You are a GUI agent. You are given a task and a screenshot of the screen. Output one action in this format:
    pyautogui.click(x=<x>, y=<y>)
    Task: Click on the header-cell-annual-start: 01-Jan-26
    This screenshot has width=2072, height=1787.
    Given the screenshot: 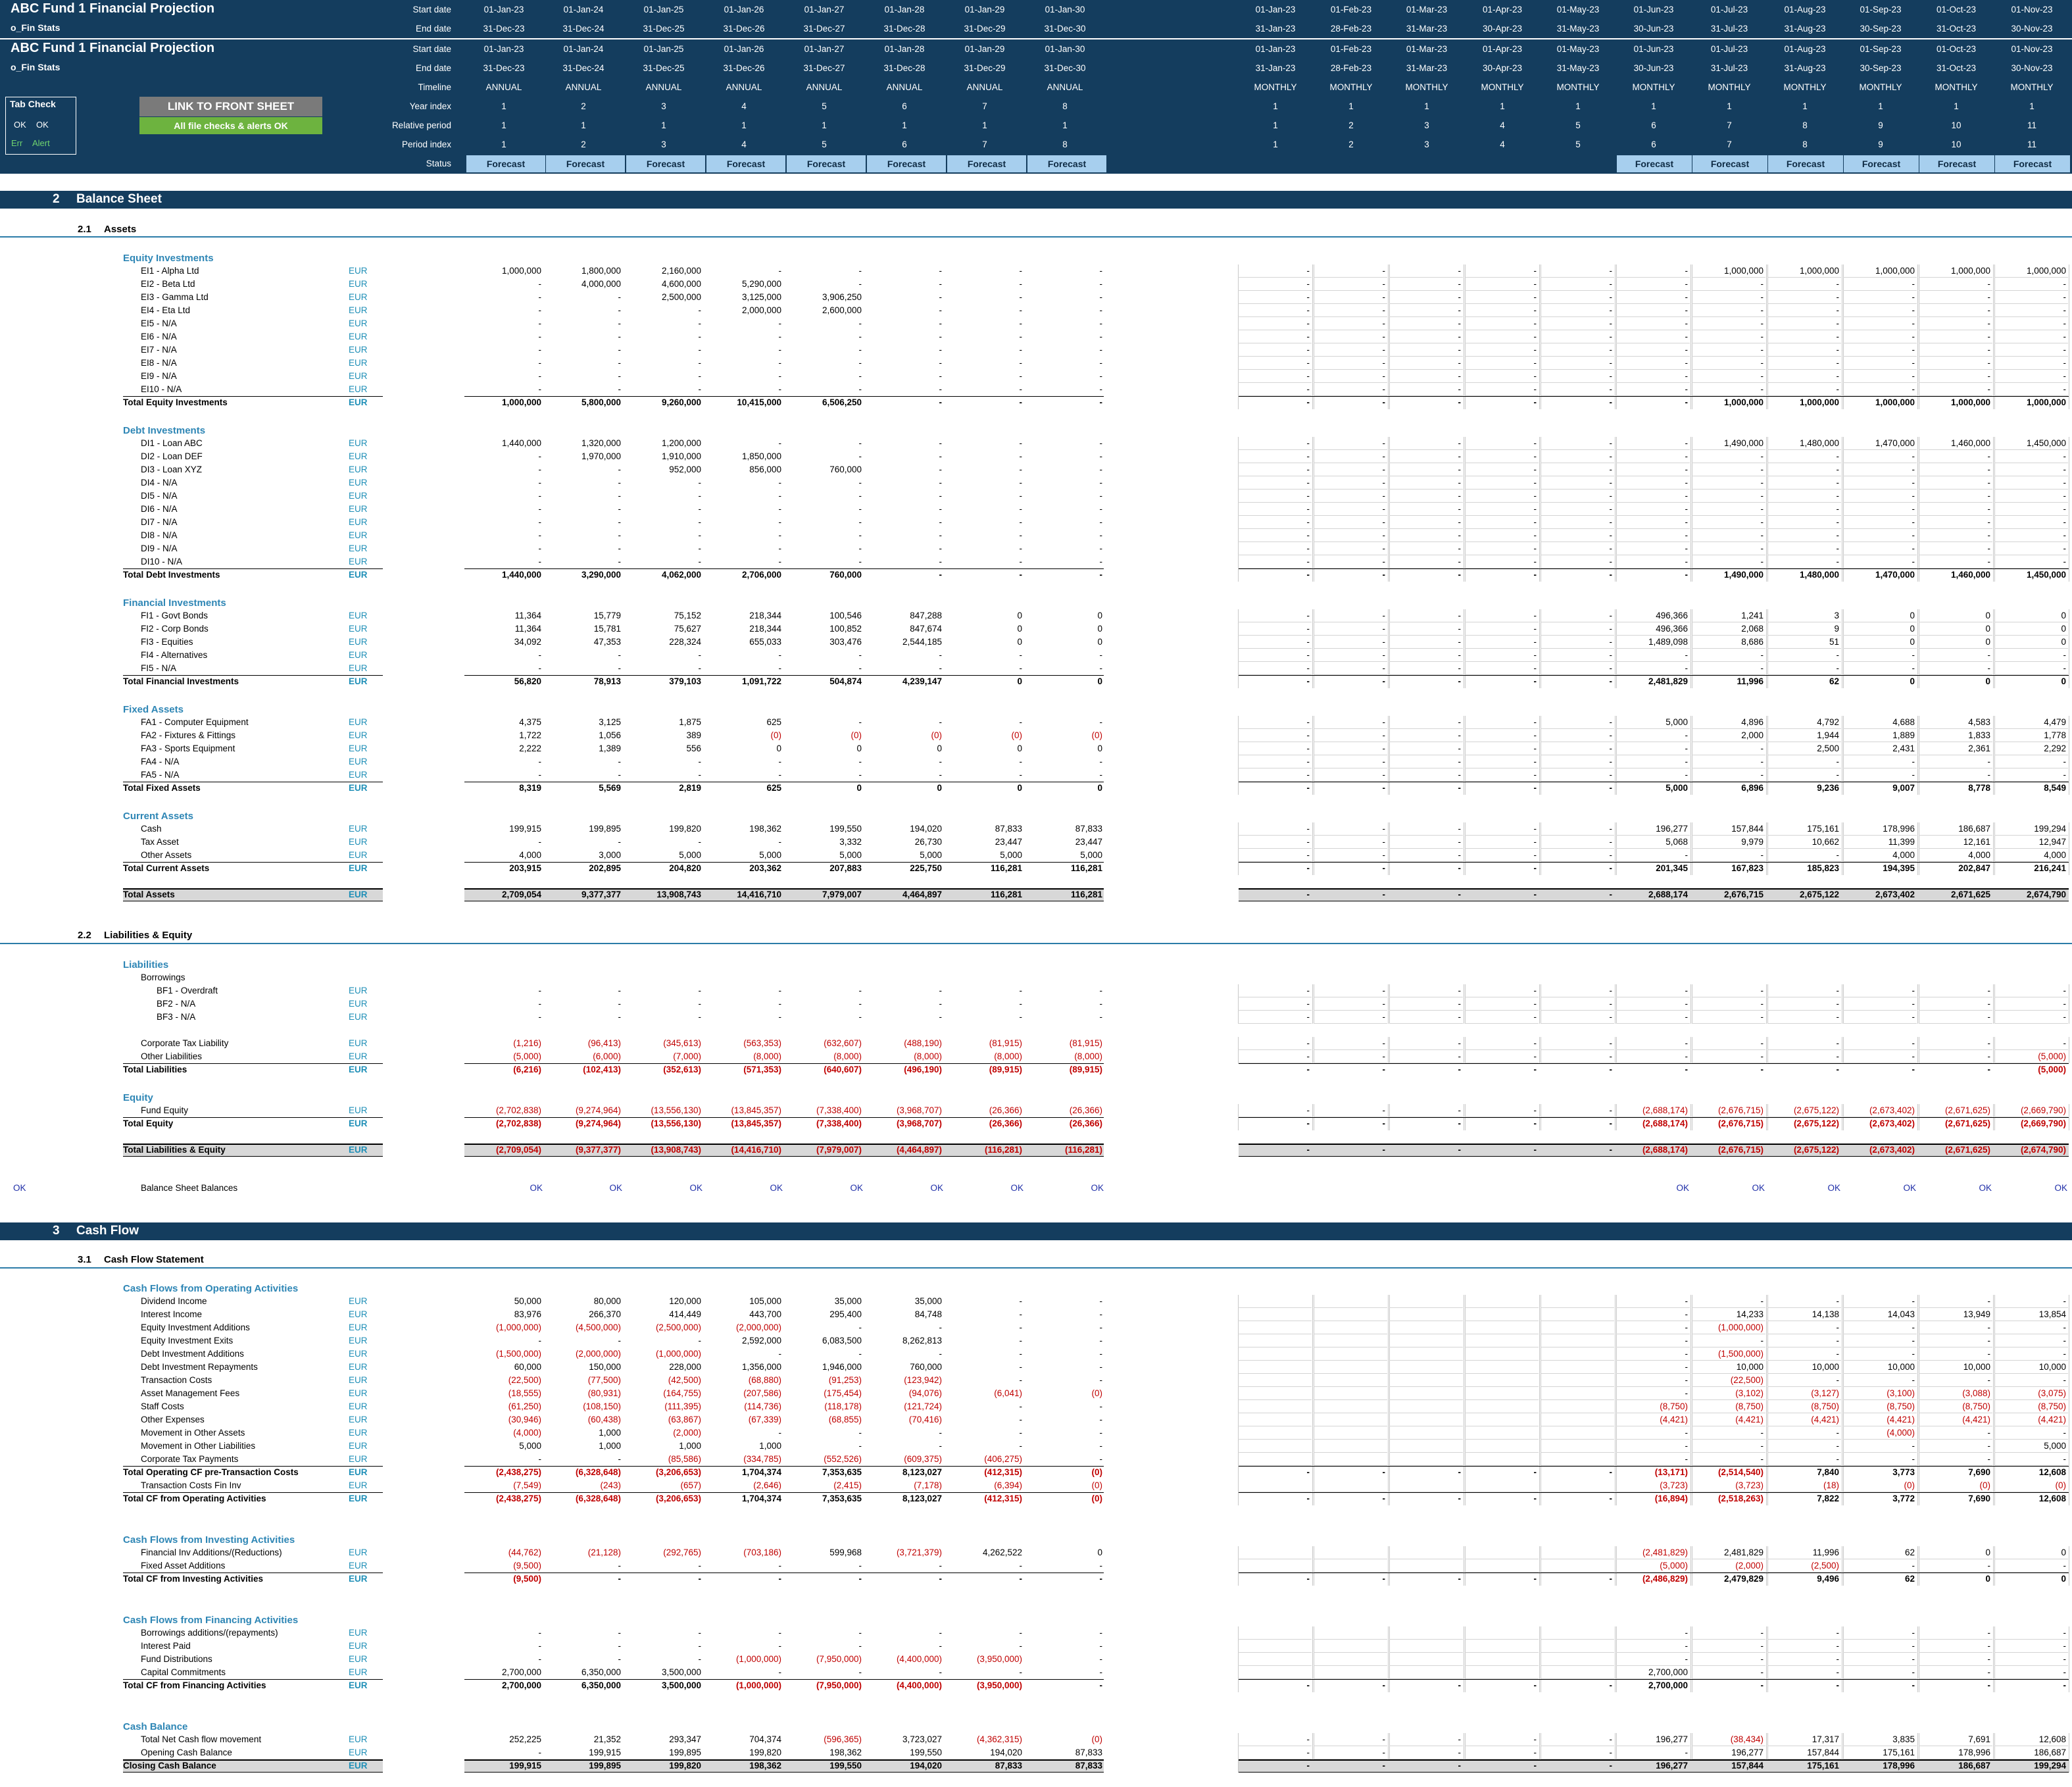 What is the action you would take?
    pyautogui.click(x=744, y=49)
    